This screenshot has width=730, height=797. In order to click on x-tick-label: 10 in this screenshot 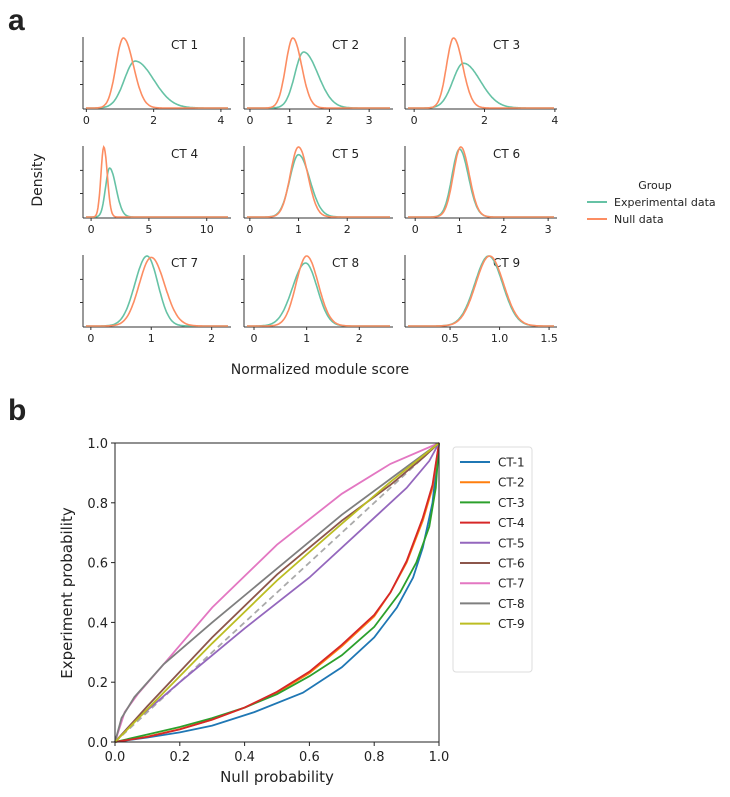, I will do `click(207, 229)`.